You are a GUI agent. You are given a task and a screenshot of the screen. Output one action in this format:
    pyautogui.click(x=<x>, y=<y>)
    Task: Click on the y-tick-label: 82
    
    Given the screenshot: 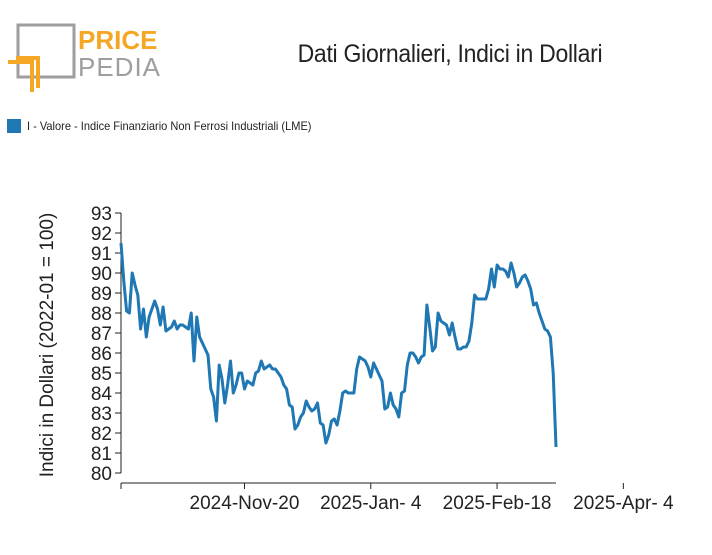 What is the action you would take?
    pyautogui.click(x=101, y=434)
    